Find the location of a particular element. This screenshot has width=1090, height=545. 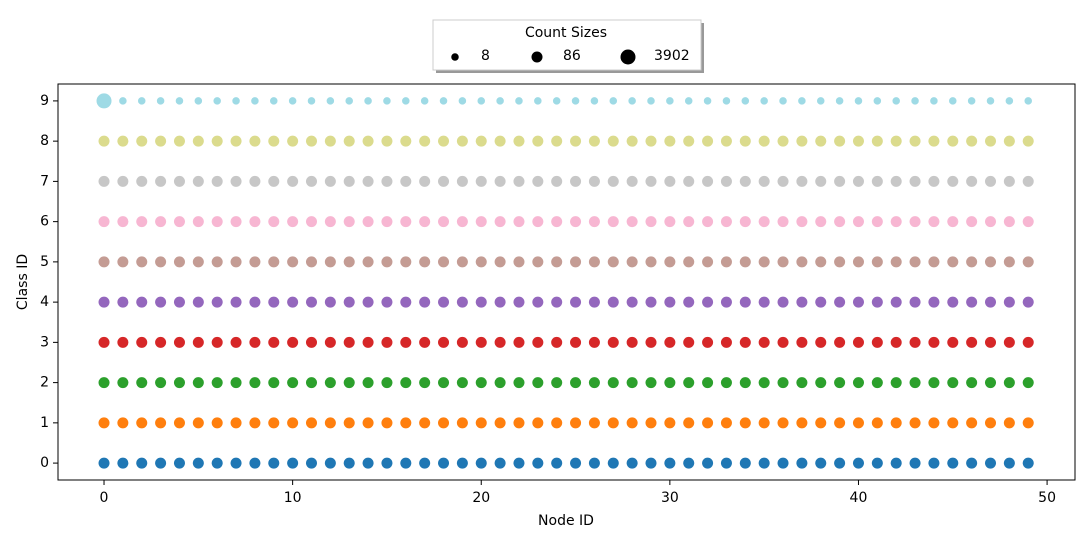

y-tick-label: 0 is located at coordinates (44, 463).